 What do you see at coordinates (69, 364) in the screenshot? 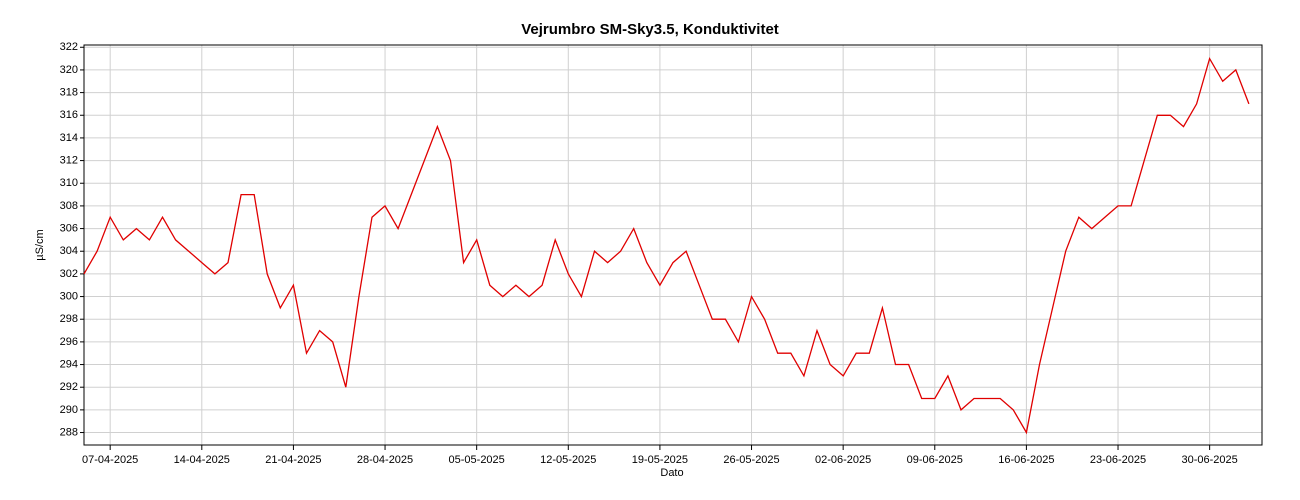
I see `y-tick-label: 294` at bounding box center [69, 364].